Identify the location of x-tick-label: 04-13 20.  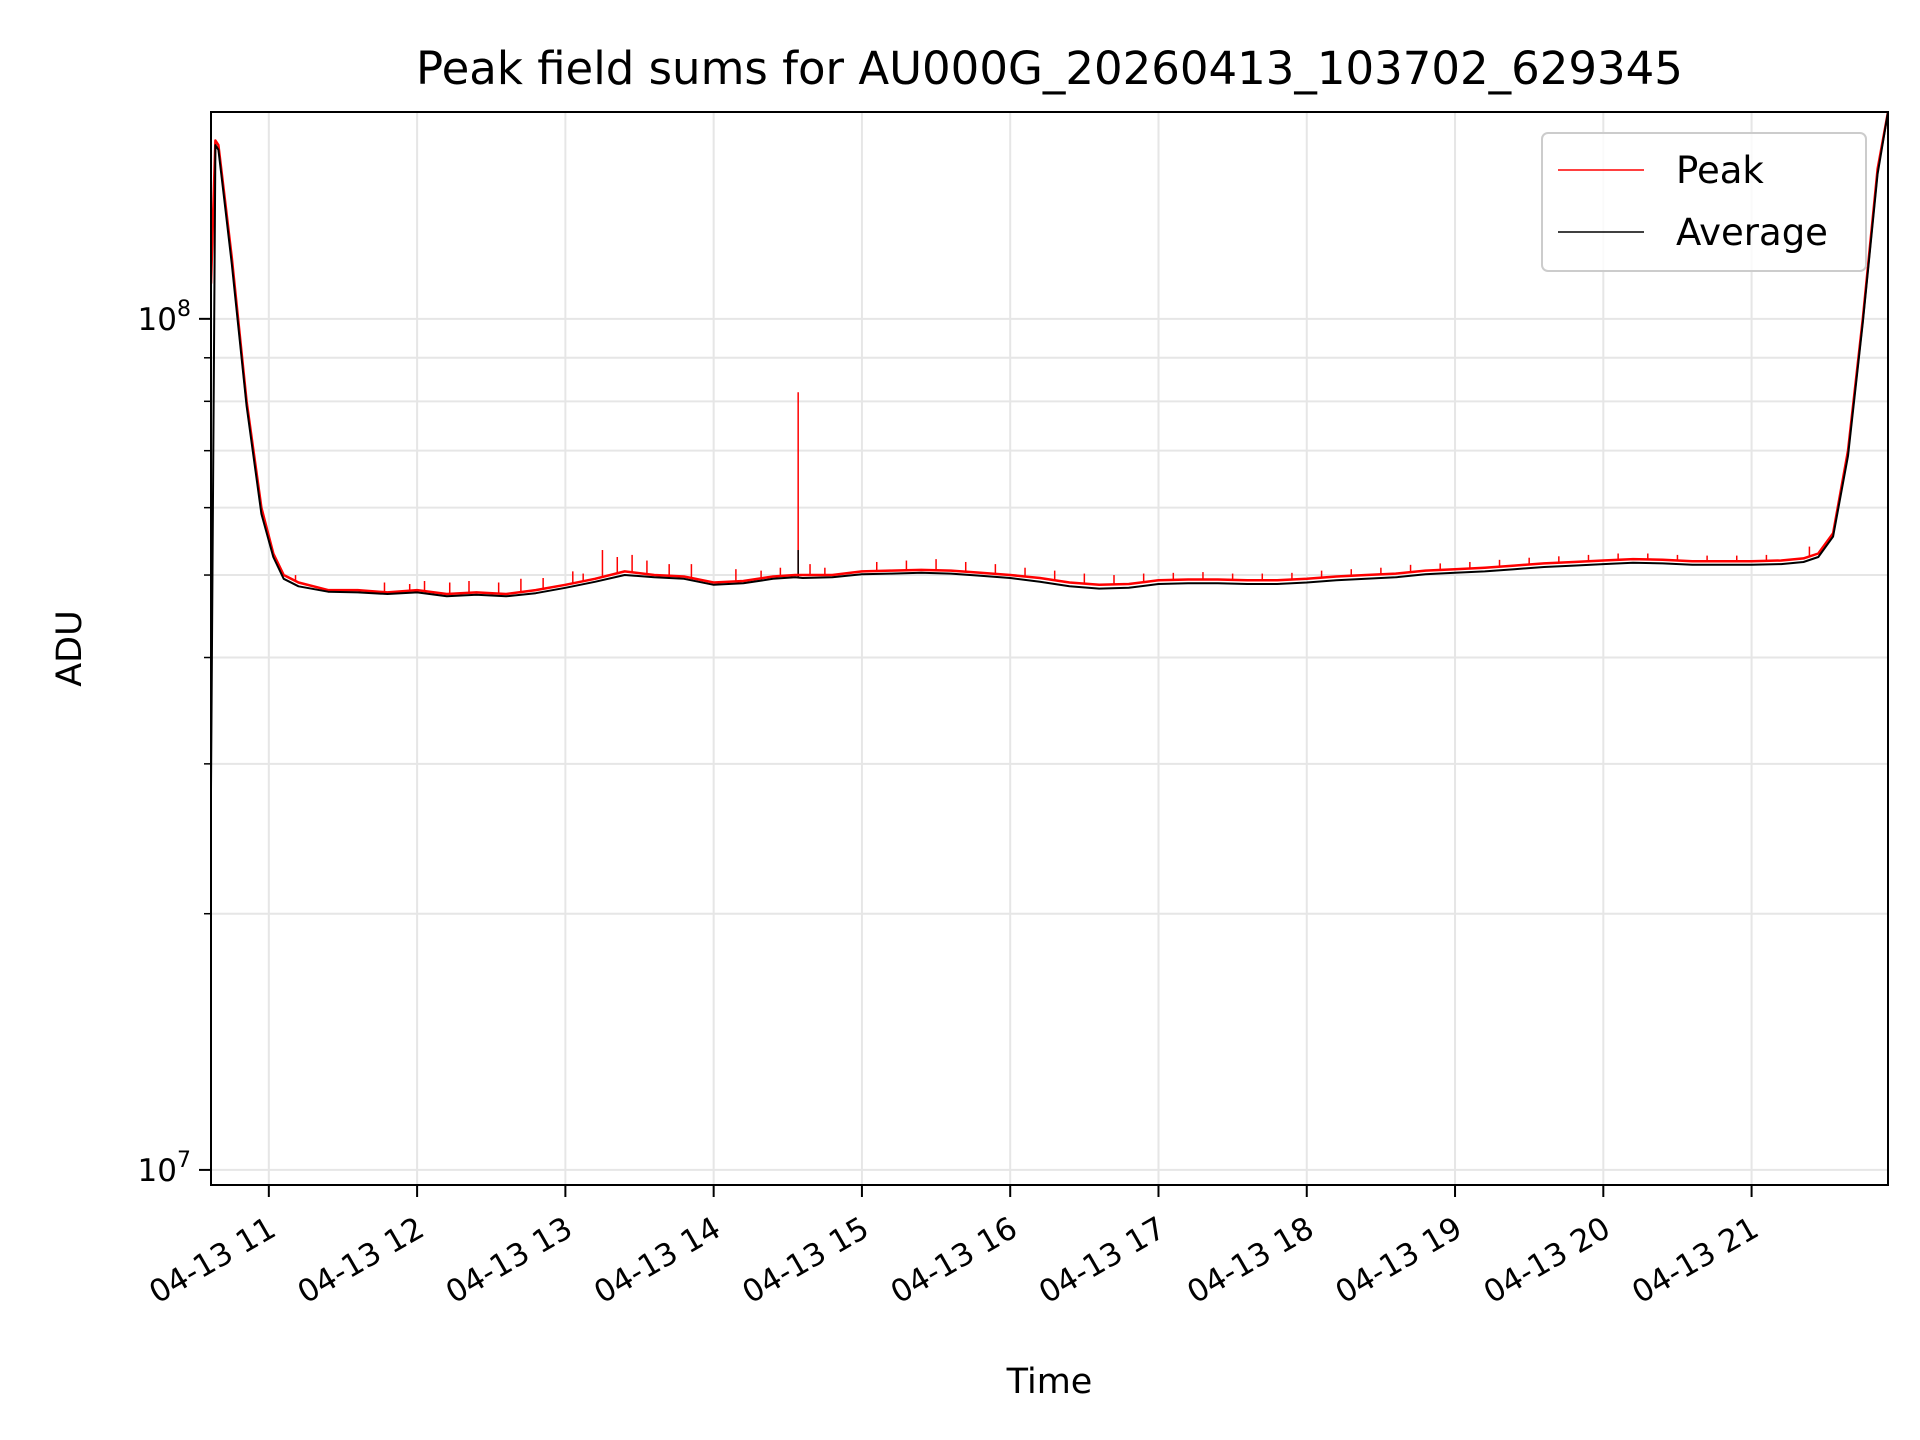
(1547, 1260).